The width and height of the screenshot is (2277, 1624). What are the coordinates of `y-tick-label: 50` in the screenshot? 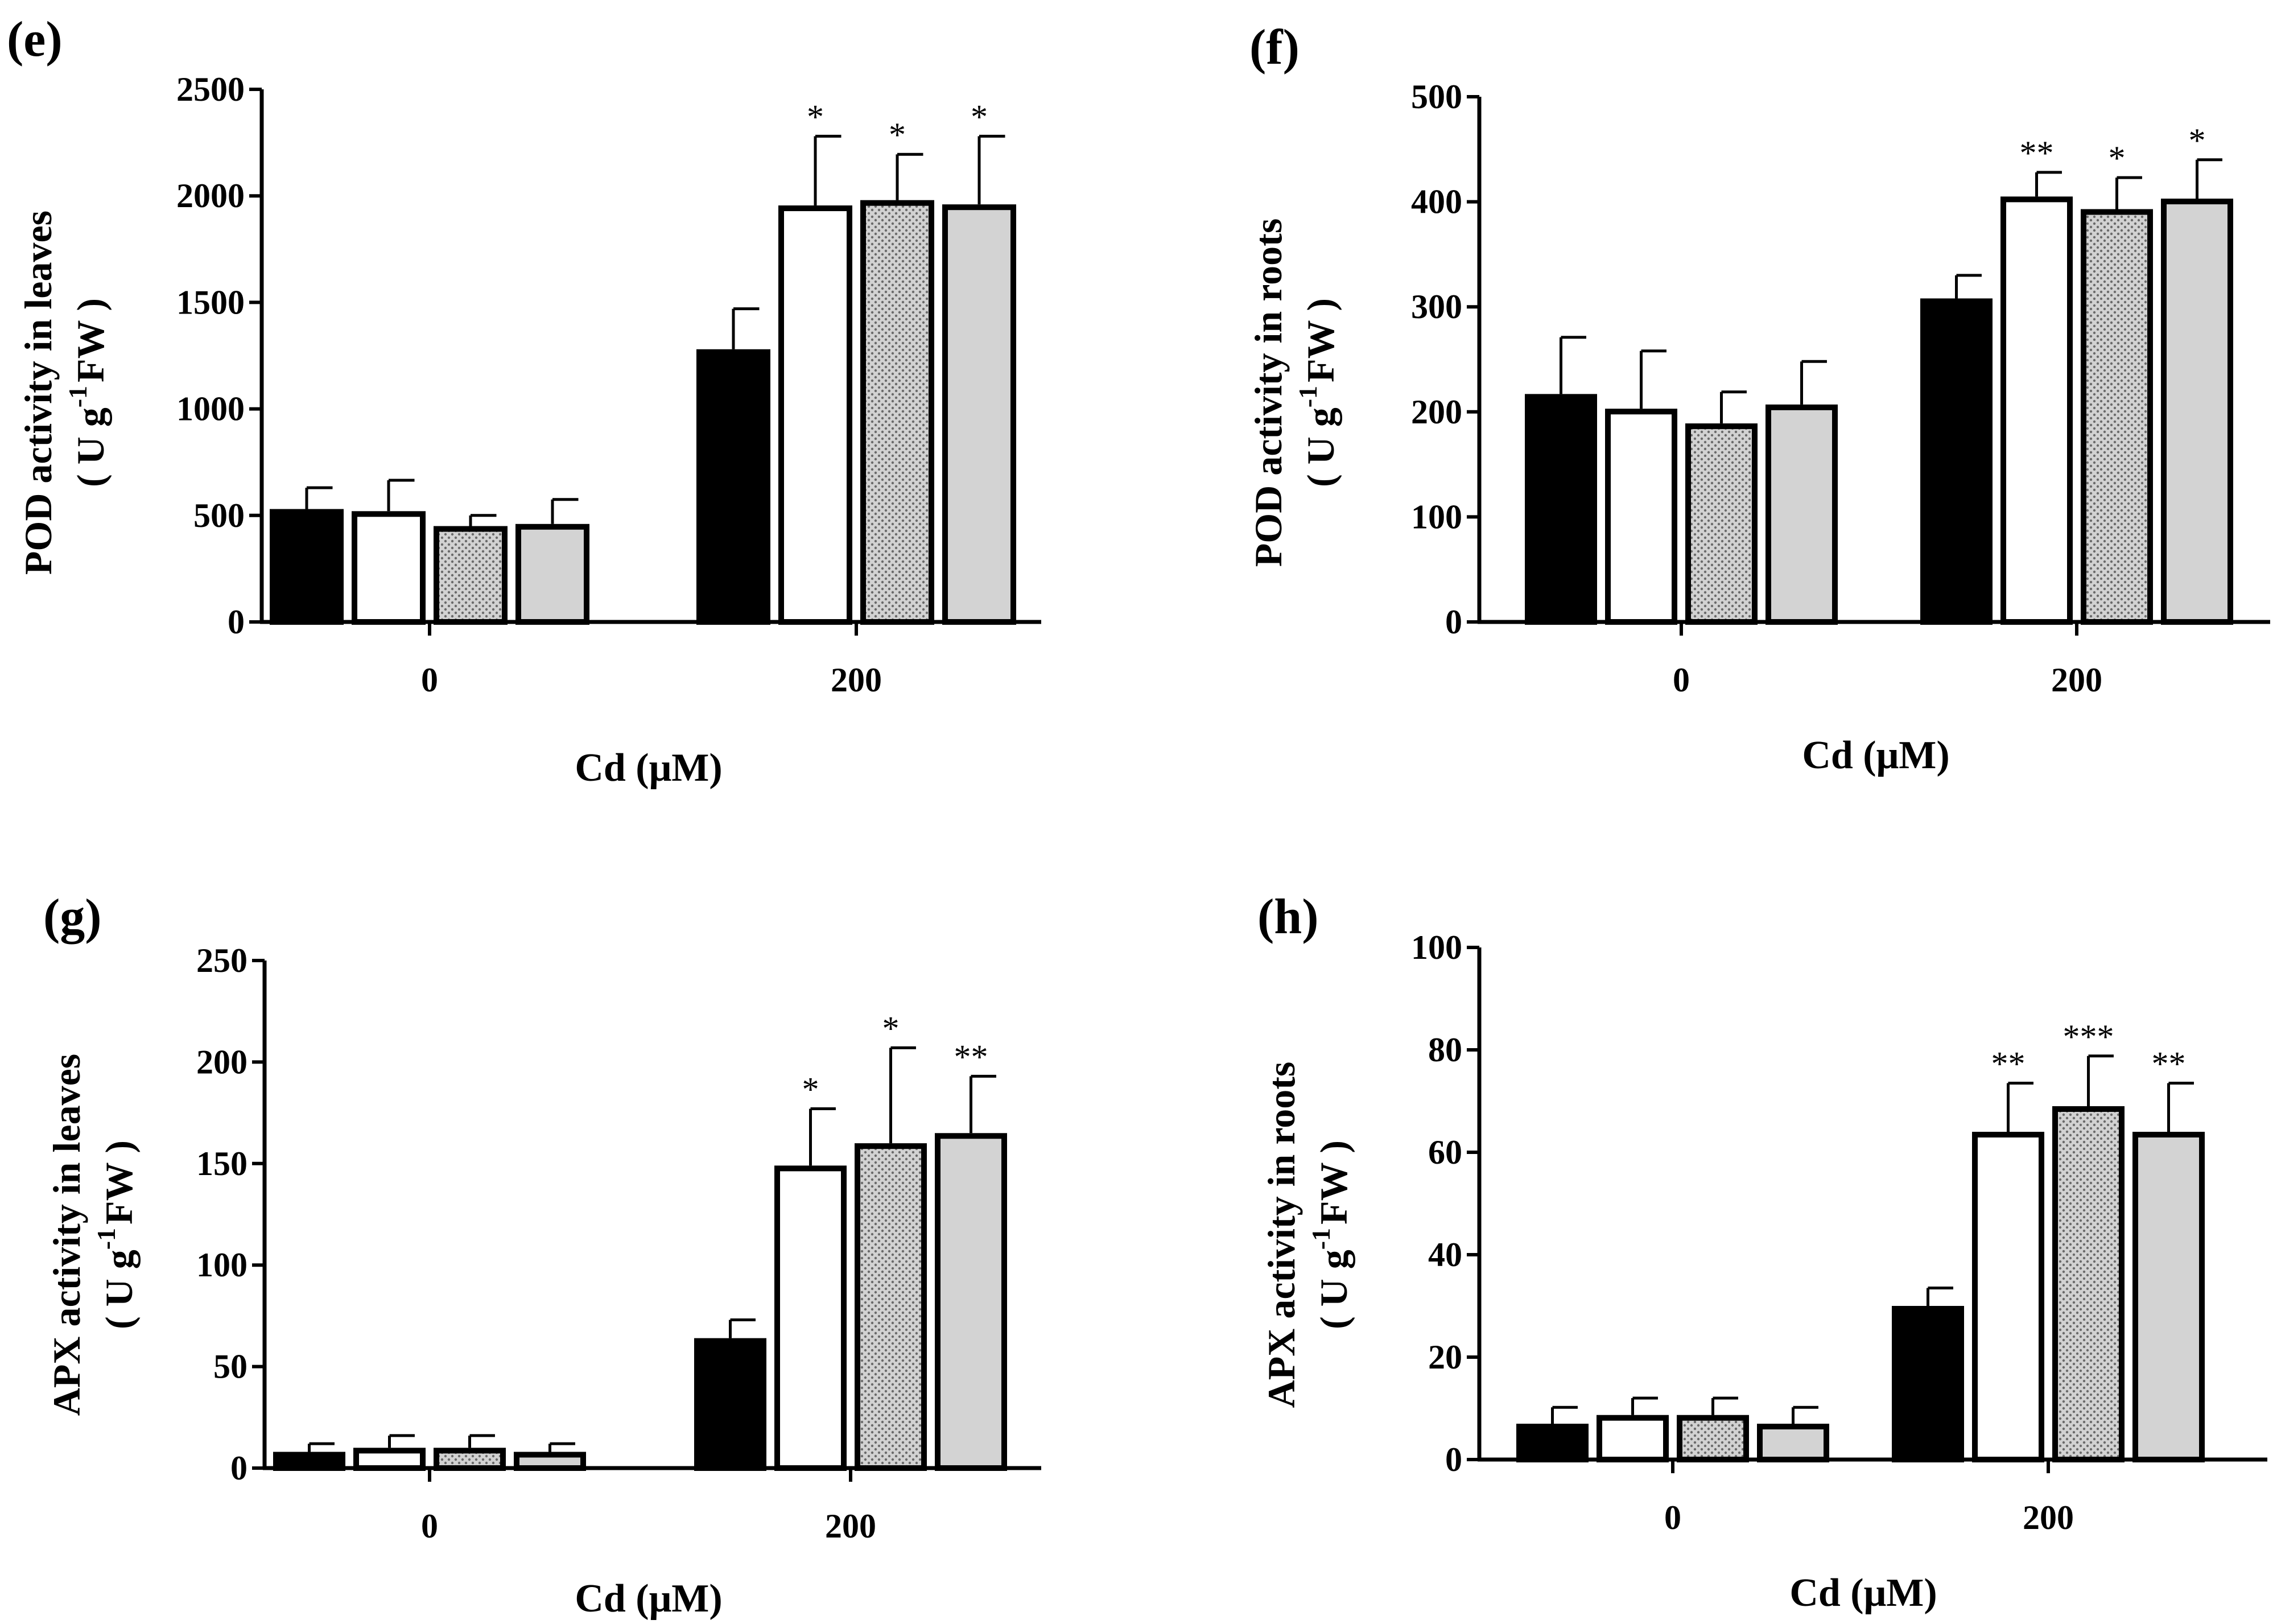 It's located at (230, 1367).